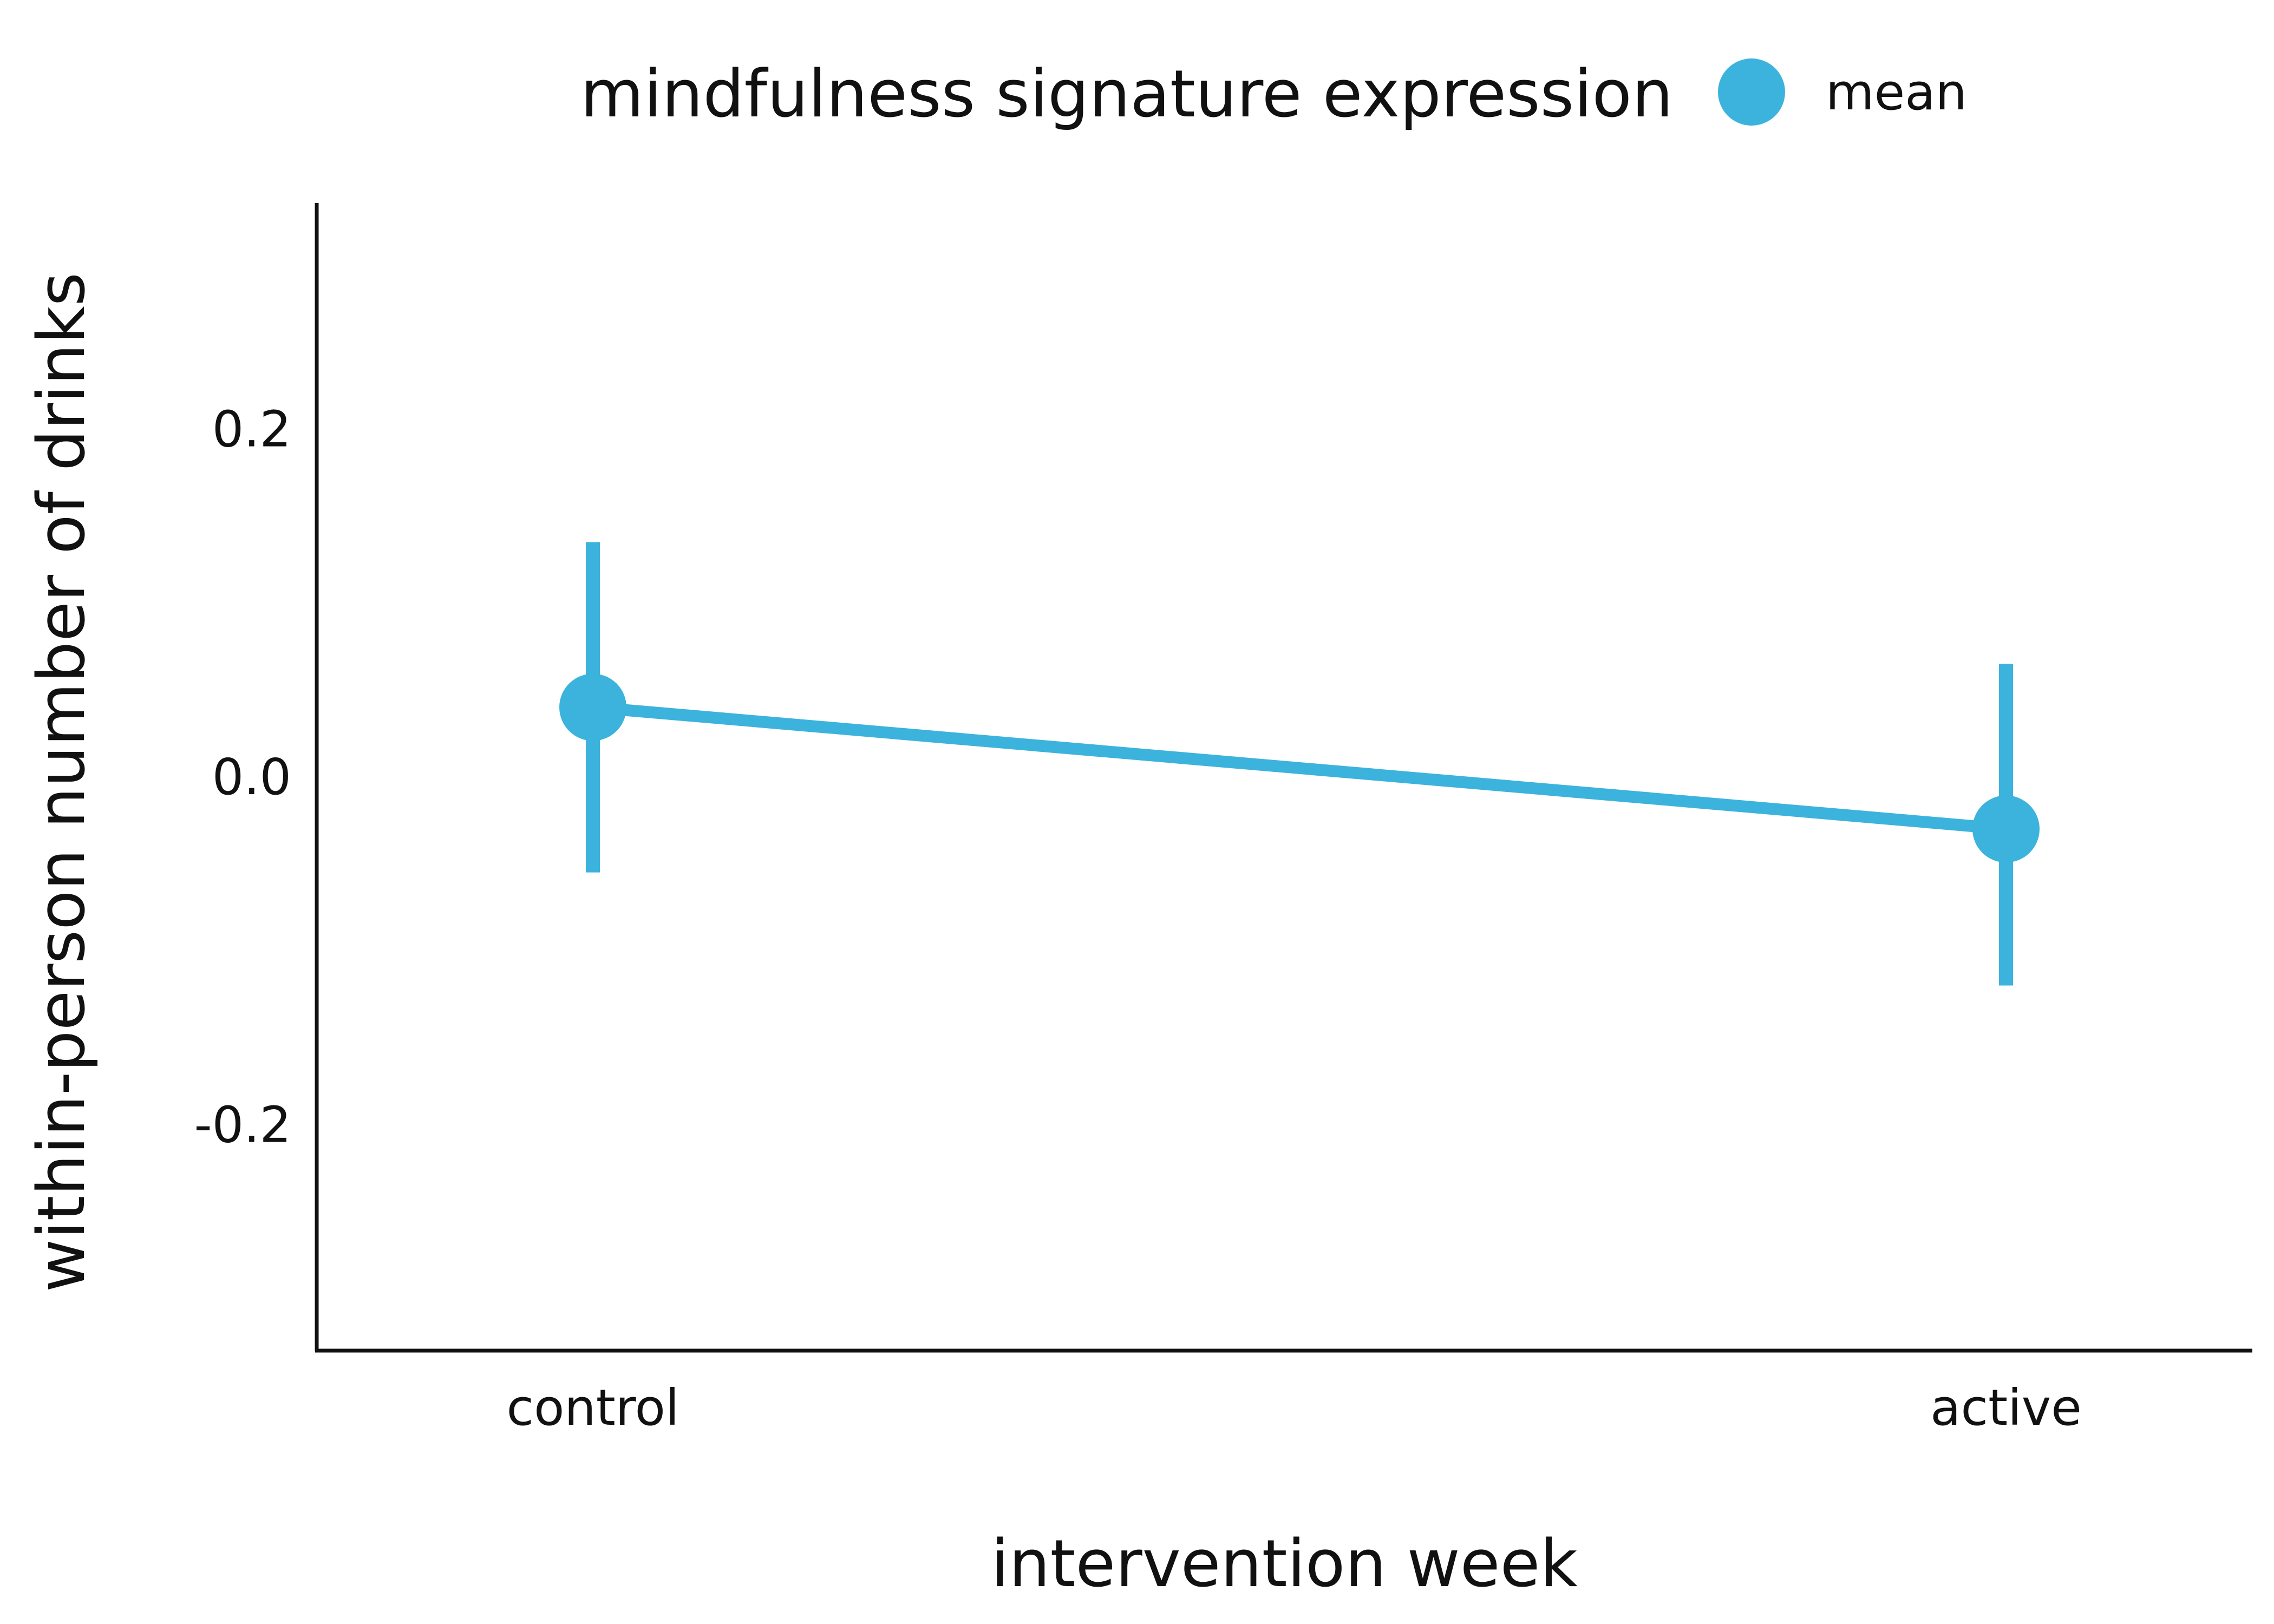 Image resolution: width=2274 pixels, height=1624 pixels. I want to click on x-axis-title: intervention week, so click(1285, 1564).